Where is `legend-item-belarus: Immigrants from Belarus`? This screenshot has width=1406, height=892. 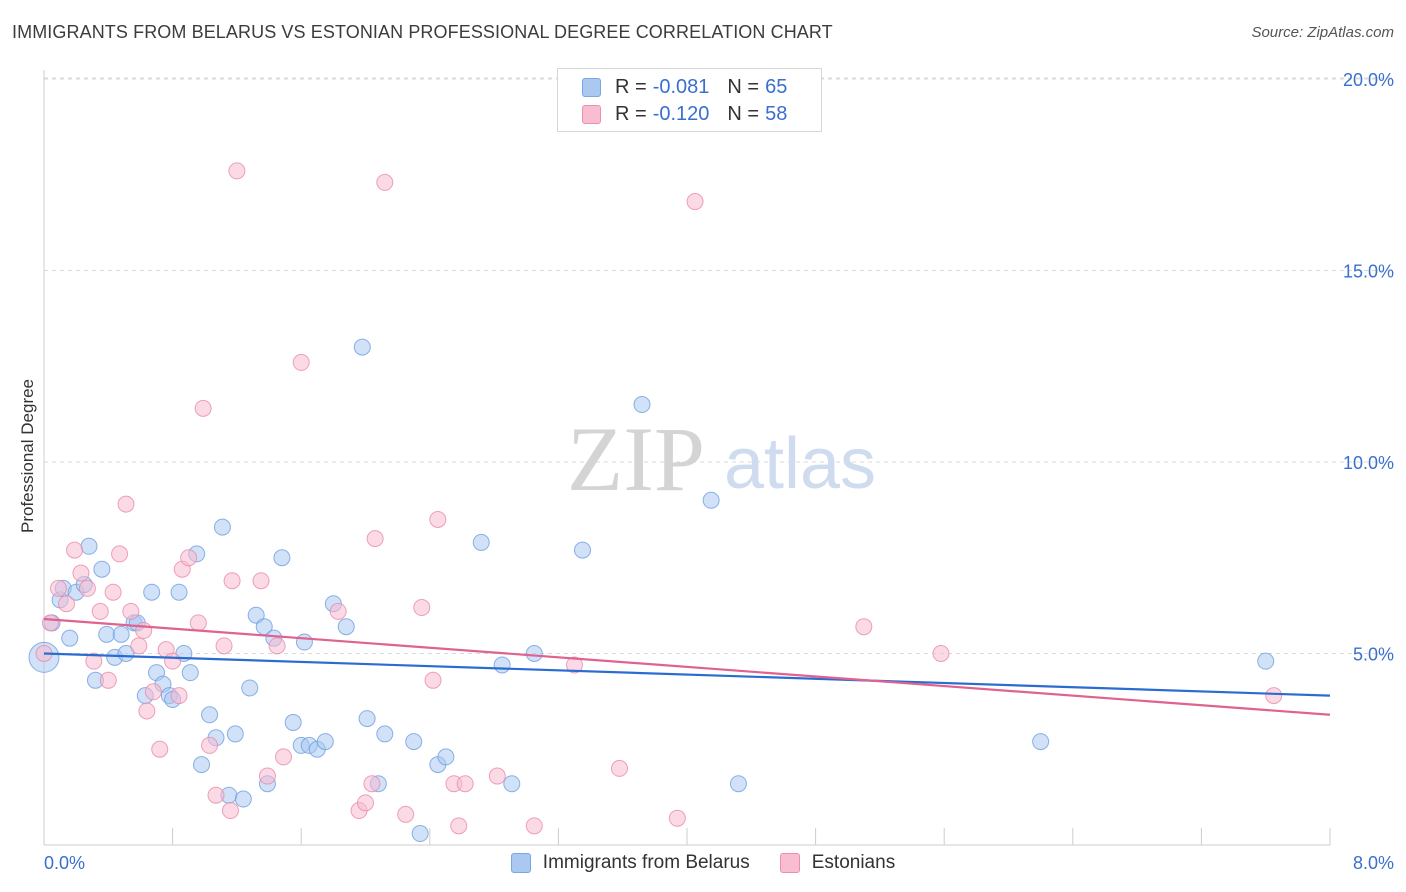 legend-item-belarus: Immigrants from Belarus is located at coordinates (630, 863).